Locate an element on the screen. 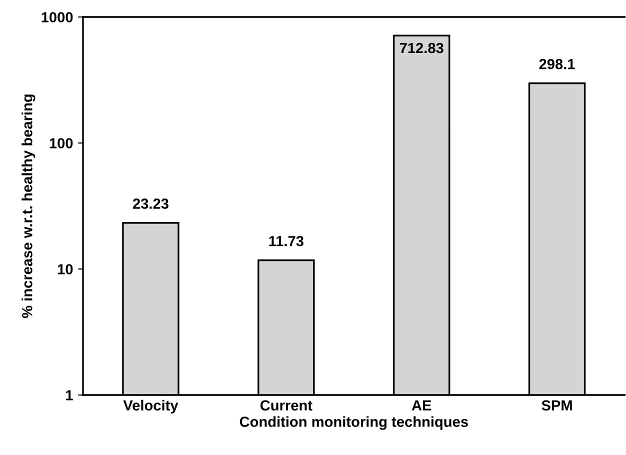 The image size is (626, 455). y-tick-label: 1000 is located at coordinates (57, 17).